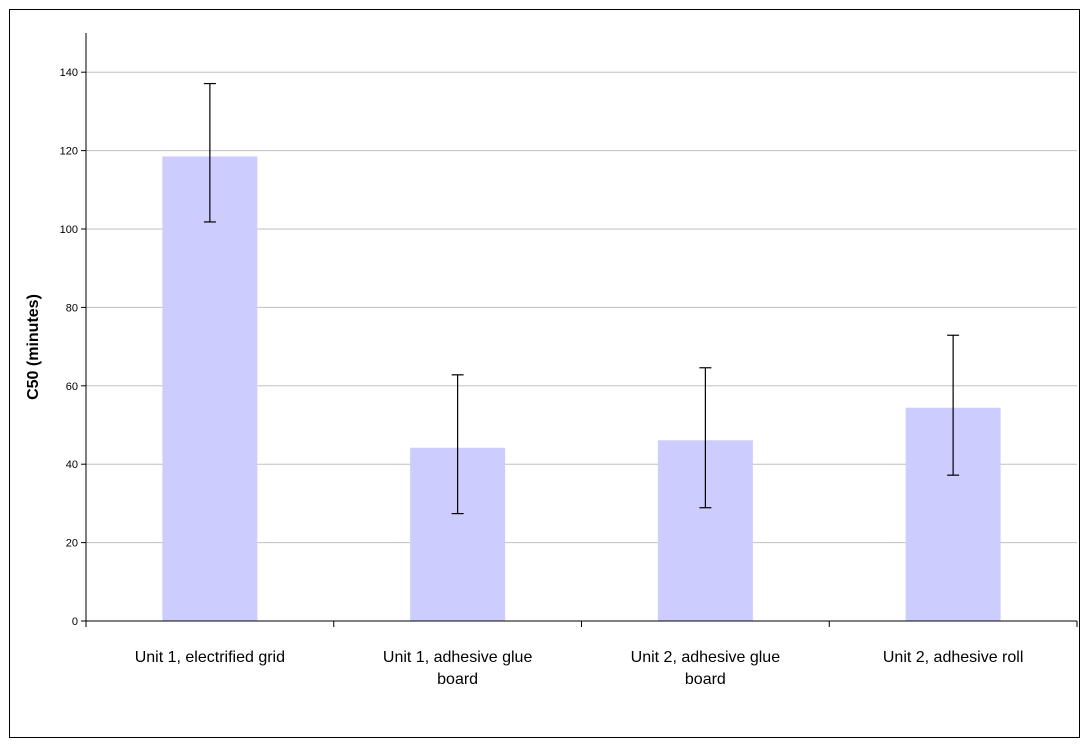 The image size is (1090, 749). Describe the element at coordinates (210, 657) in the screenshot. I see `x-category-label: Unit 1, electrified grid` at that location.